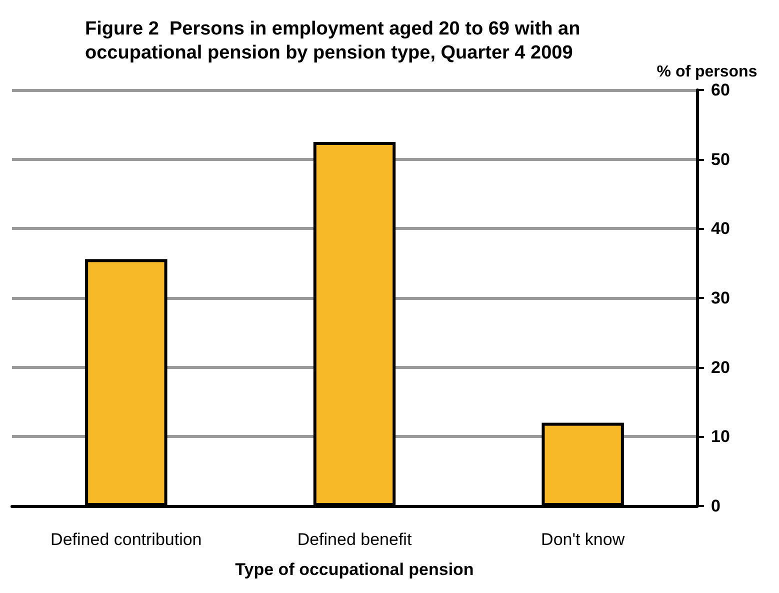  Describe the element at coordinates (720, 159) in the screenshot. I see `y-tick-label: 50` at that location.